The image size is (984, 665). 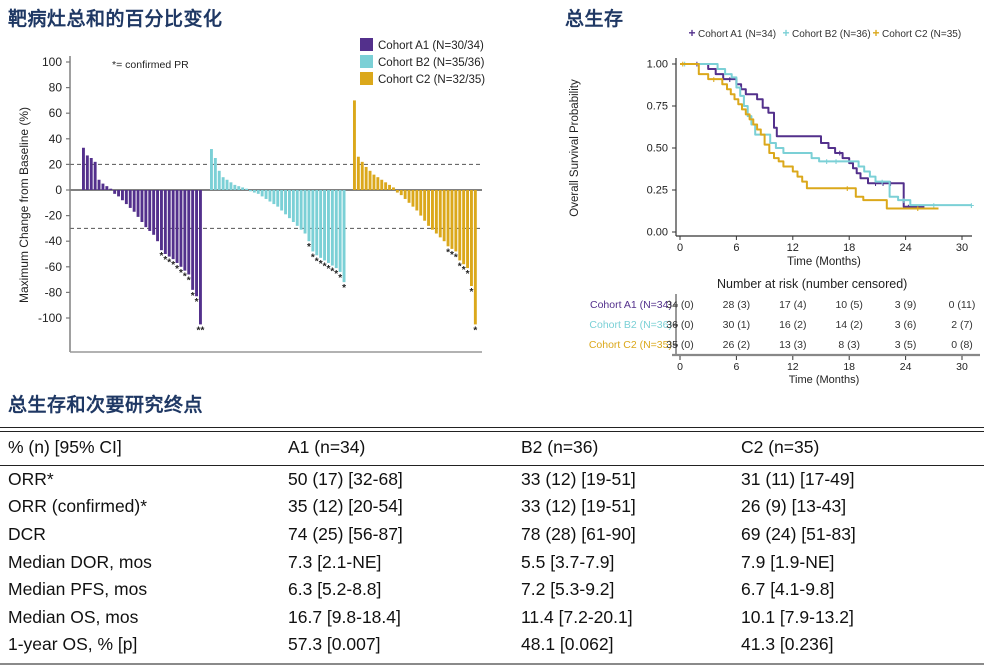 What do you see at coordinates (962, 248) in the screenshot?
I see `x-tick-label: 30` at bounding box center [962, 248].